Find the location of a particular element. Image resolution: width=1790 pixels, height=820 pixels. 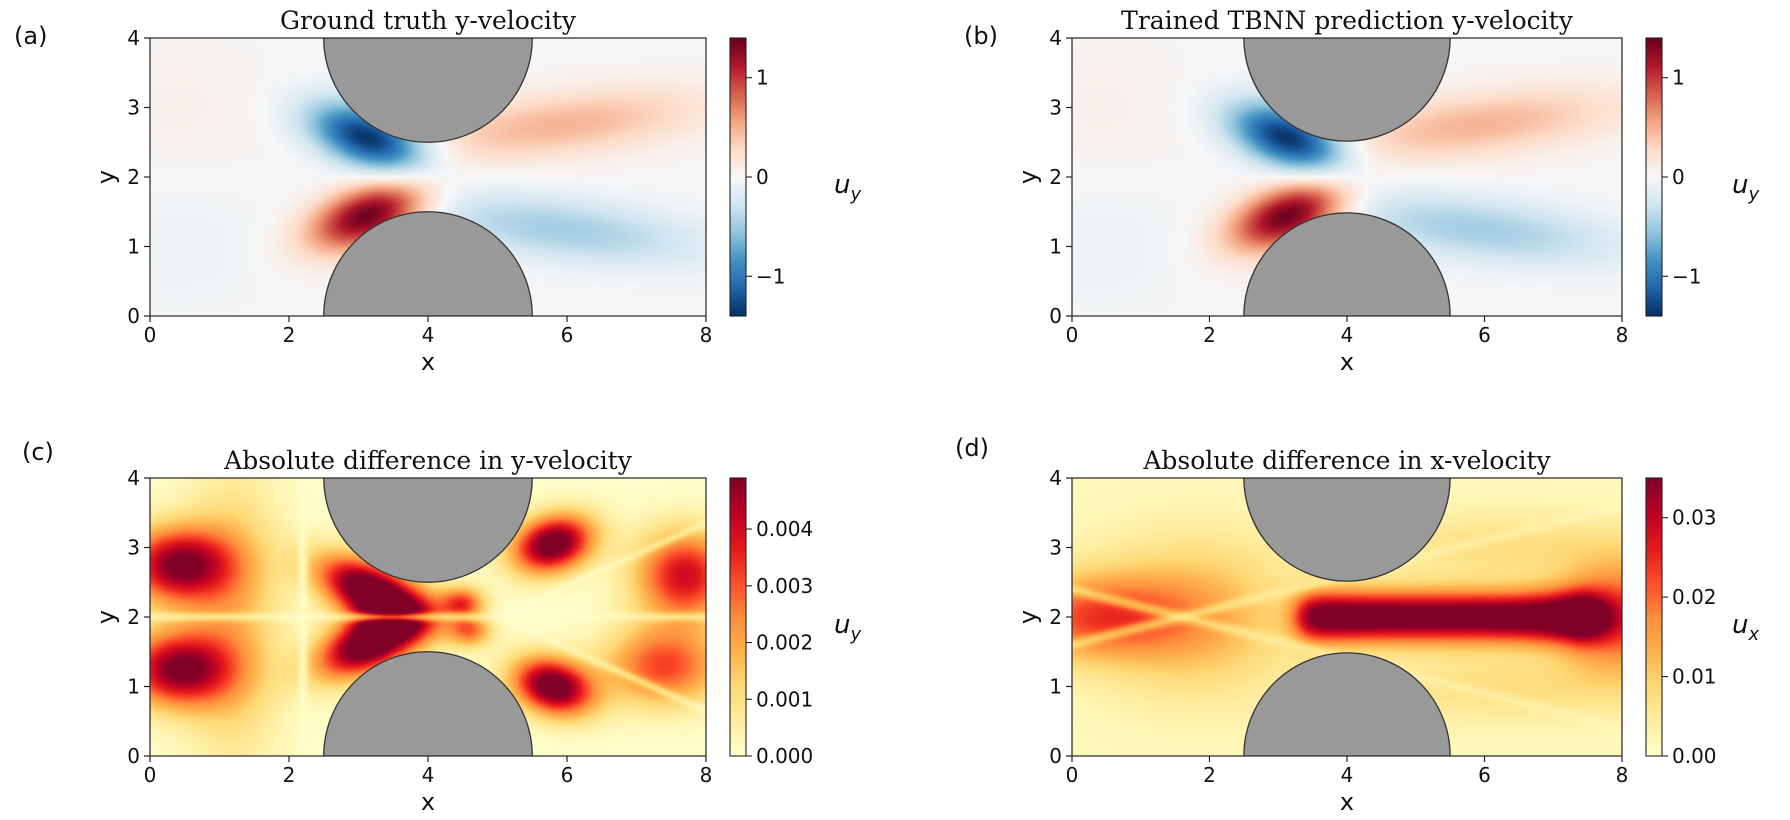

chart-title: Trained TBNN prediction y-velocity is located at coordinates (1347, 20).